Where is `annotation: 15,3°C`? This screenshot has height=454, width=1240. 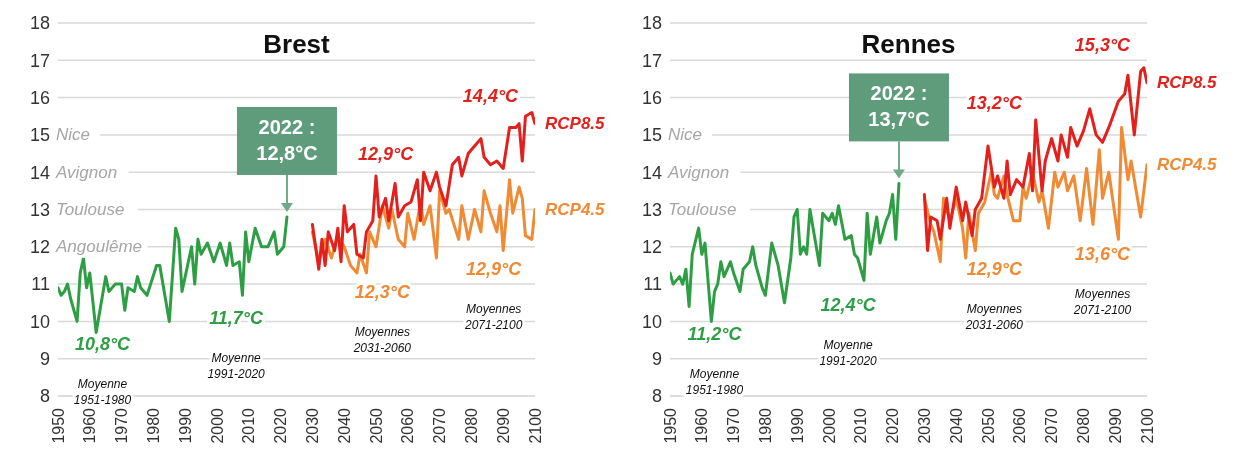 annotation: 15,3°C is located at coordinates (1103, 45).